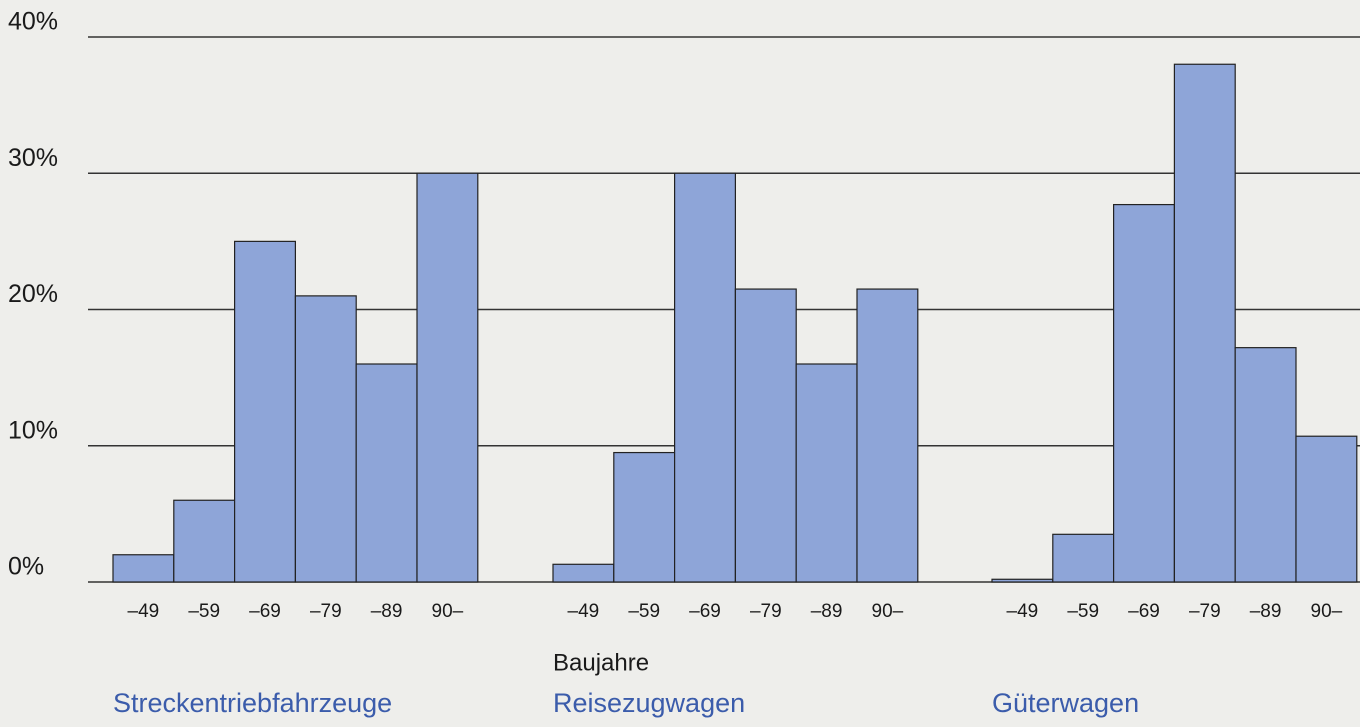  I want to click on x-axis-label: Baujahre, so click(601, 662).